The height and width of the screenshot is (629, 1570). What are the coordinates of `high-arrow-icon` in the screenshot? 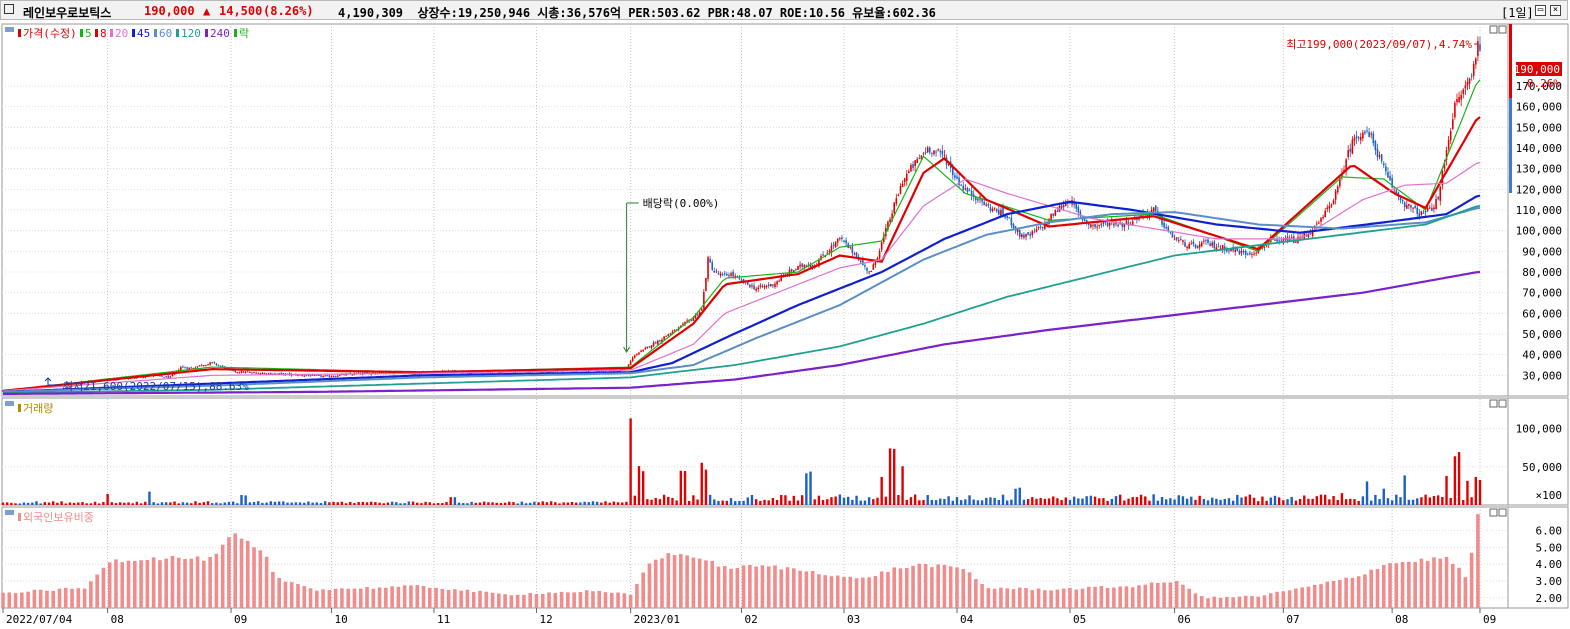 It's located at (1476, 47).